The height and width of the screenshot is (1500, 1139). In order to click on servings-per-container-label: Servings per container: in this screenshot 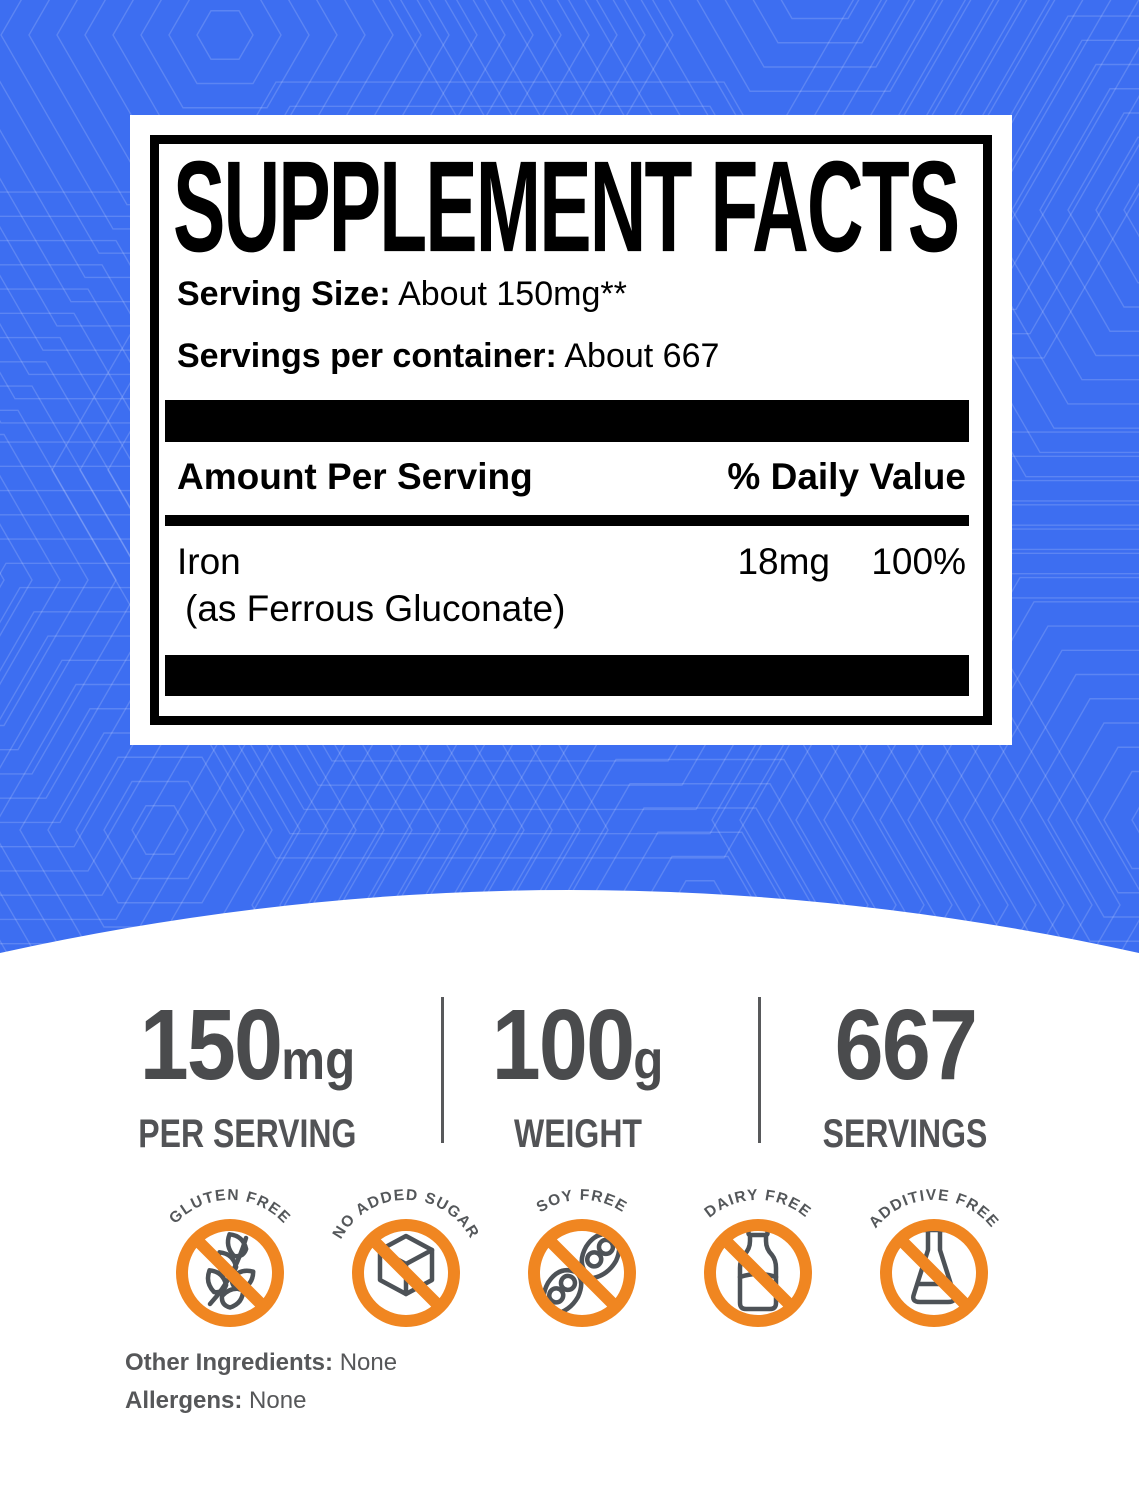, I will do `click(367, 356)`.